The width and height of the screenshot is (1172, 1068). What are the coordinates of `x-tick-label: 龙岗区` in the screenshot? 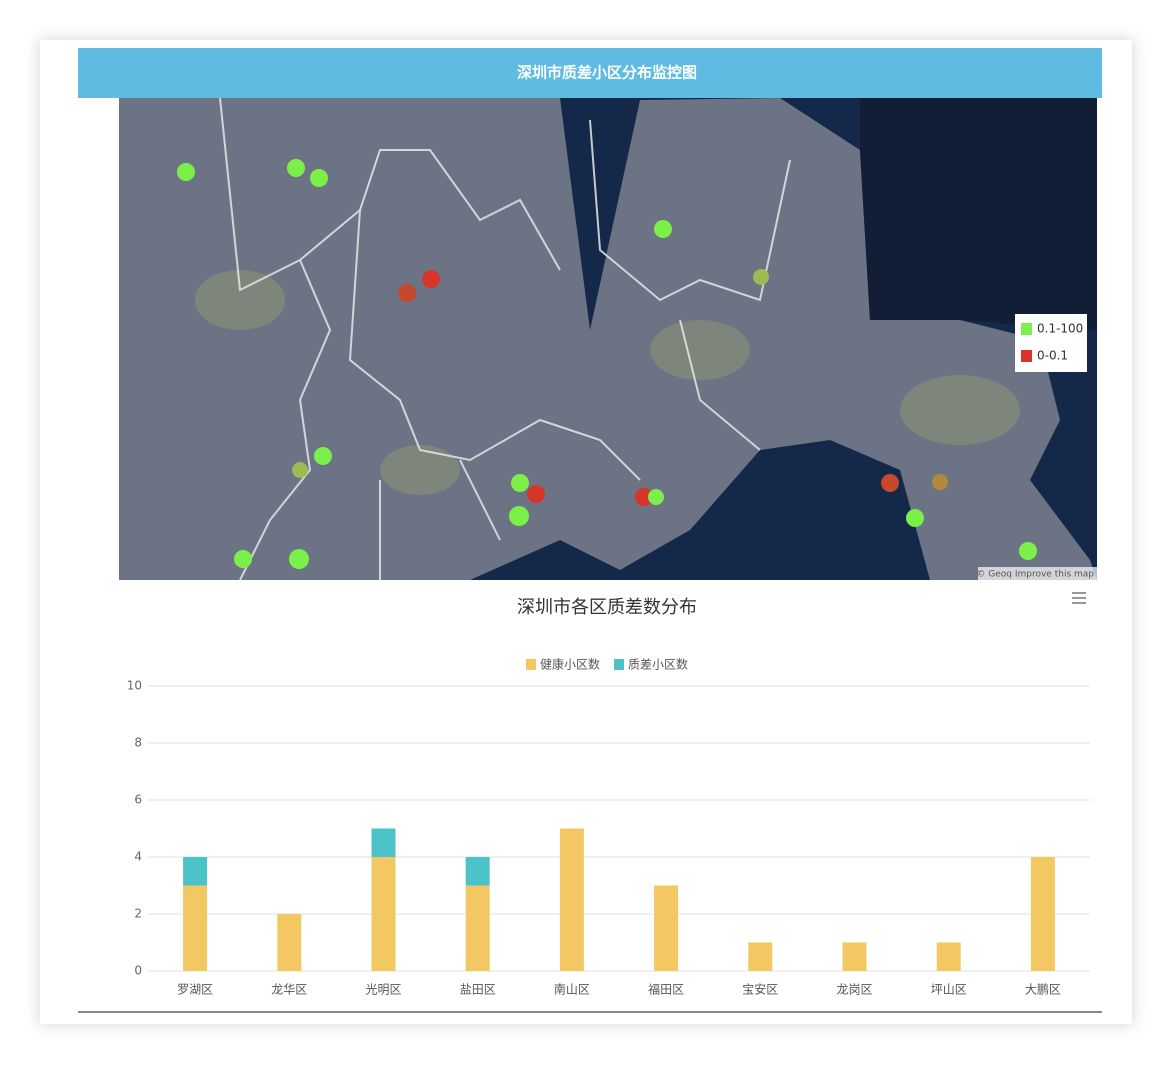 It's located at (854, 990).